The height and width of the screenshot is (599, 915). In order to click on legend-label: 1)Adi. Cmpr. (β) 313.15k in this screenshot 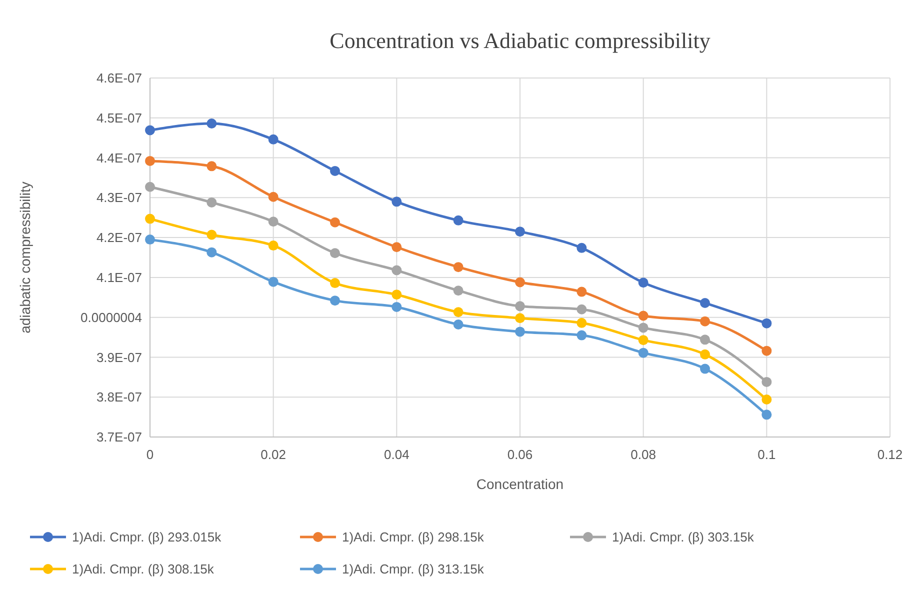, I will do `click(413, 569)`.